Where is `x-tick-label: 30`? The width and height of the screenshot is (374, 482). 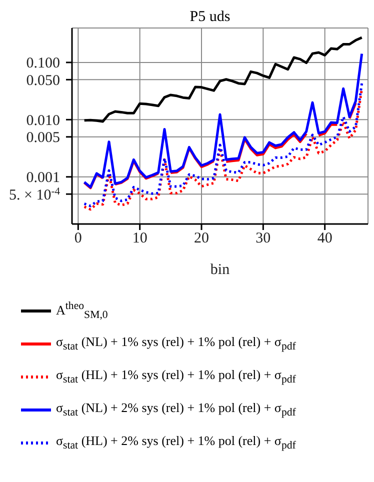
x-tick-label: 30 is located at coordinates (263, 238).